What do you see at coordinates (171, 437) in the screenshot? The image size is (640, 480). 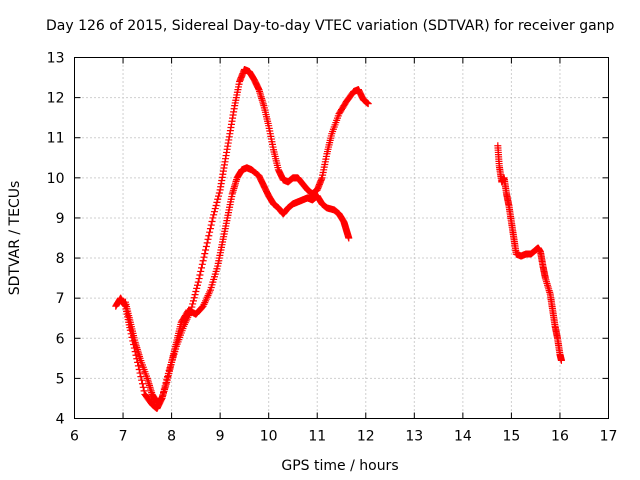 I see `x-tick-label: 8` at bounding box center [171, 437].